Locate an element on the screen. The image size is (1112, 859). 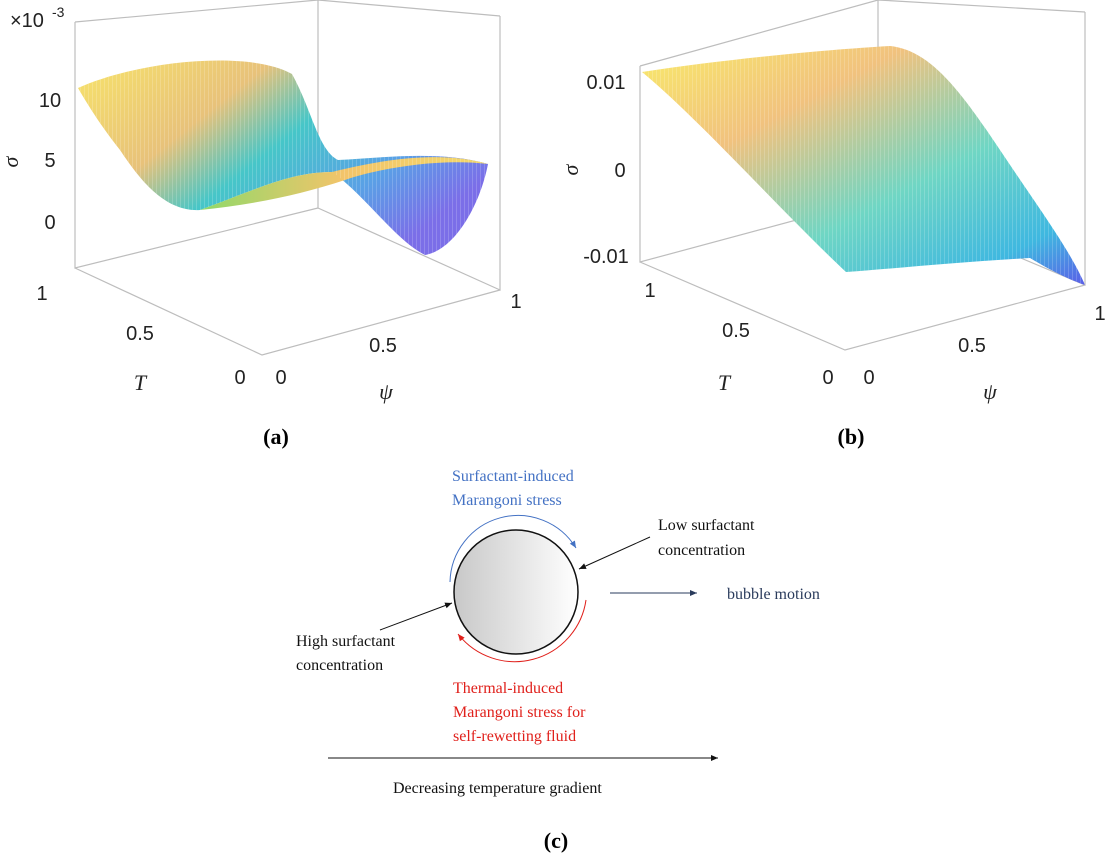
thermal-text: Thermal-induced is located at coordinates (508, 688).